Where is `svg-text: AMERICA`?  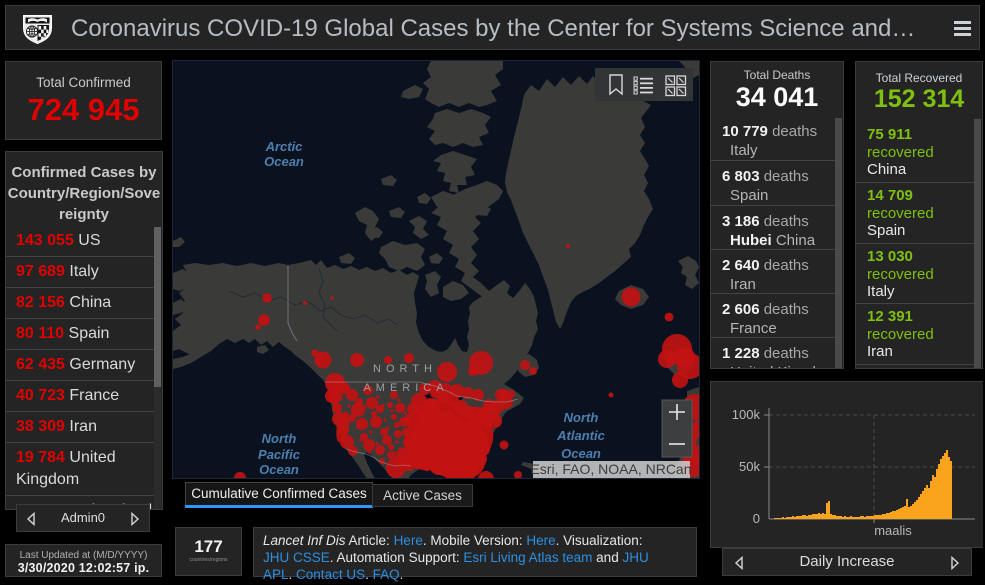 svg-text: AMERICA is located at coordinates (405, 388).